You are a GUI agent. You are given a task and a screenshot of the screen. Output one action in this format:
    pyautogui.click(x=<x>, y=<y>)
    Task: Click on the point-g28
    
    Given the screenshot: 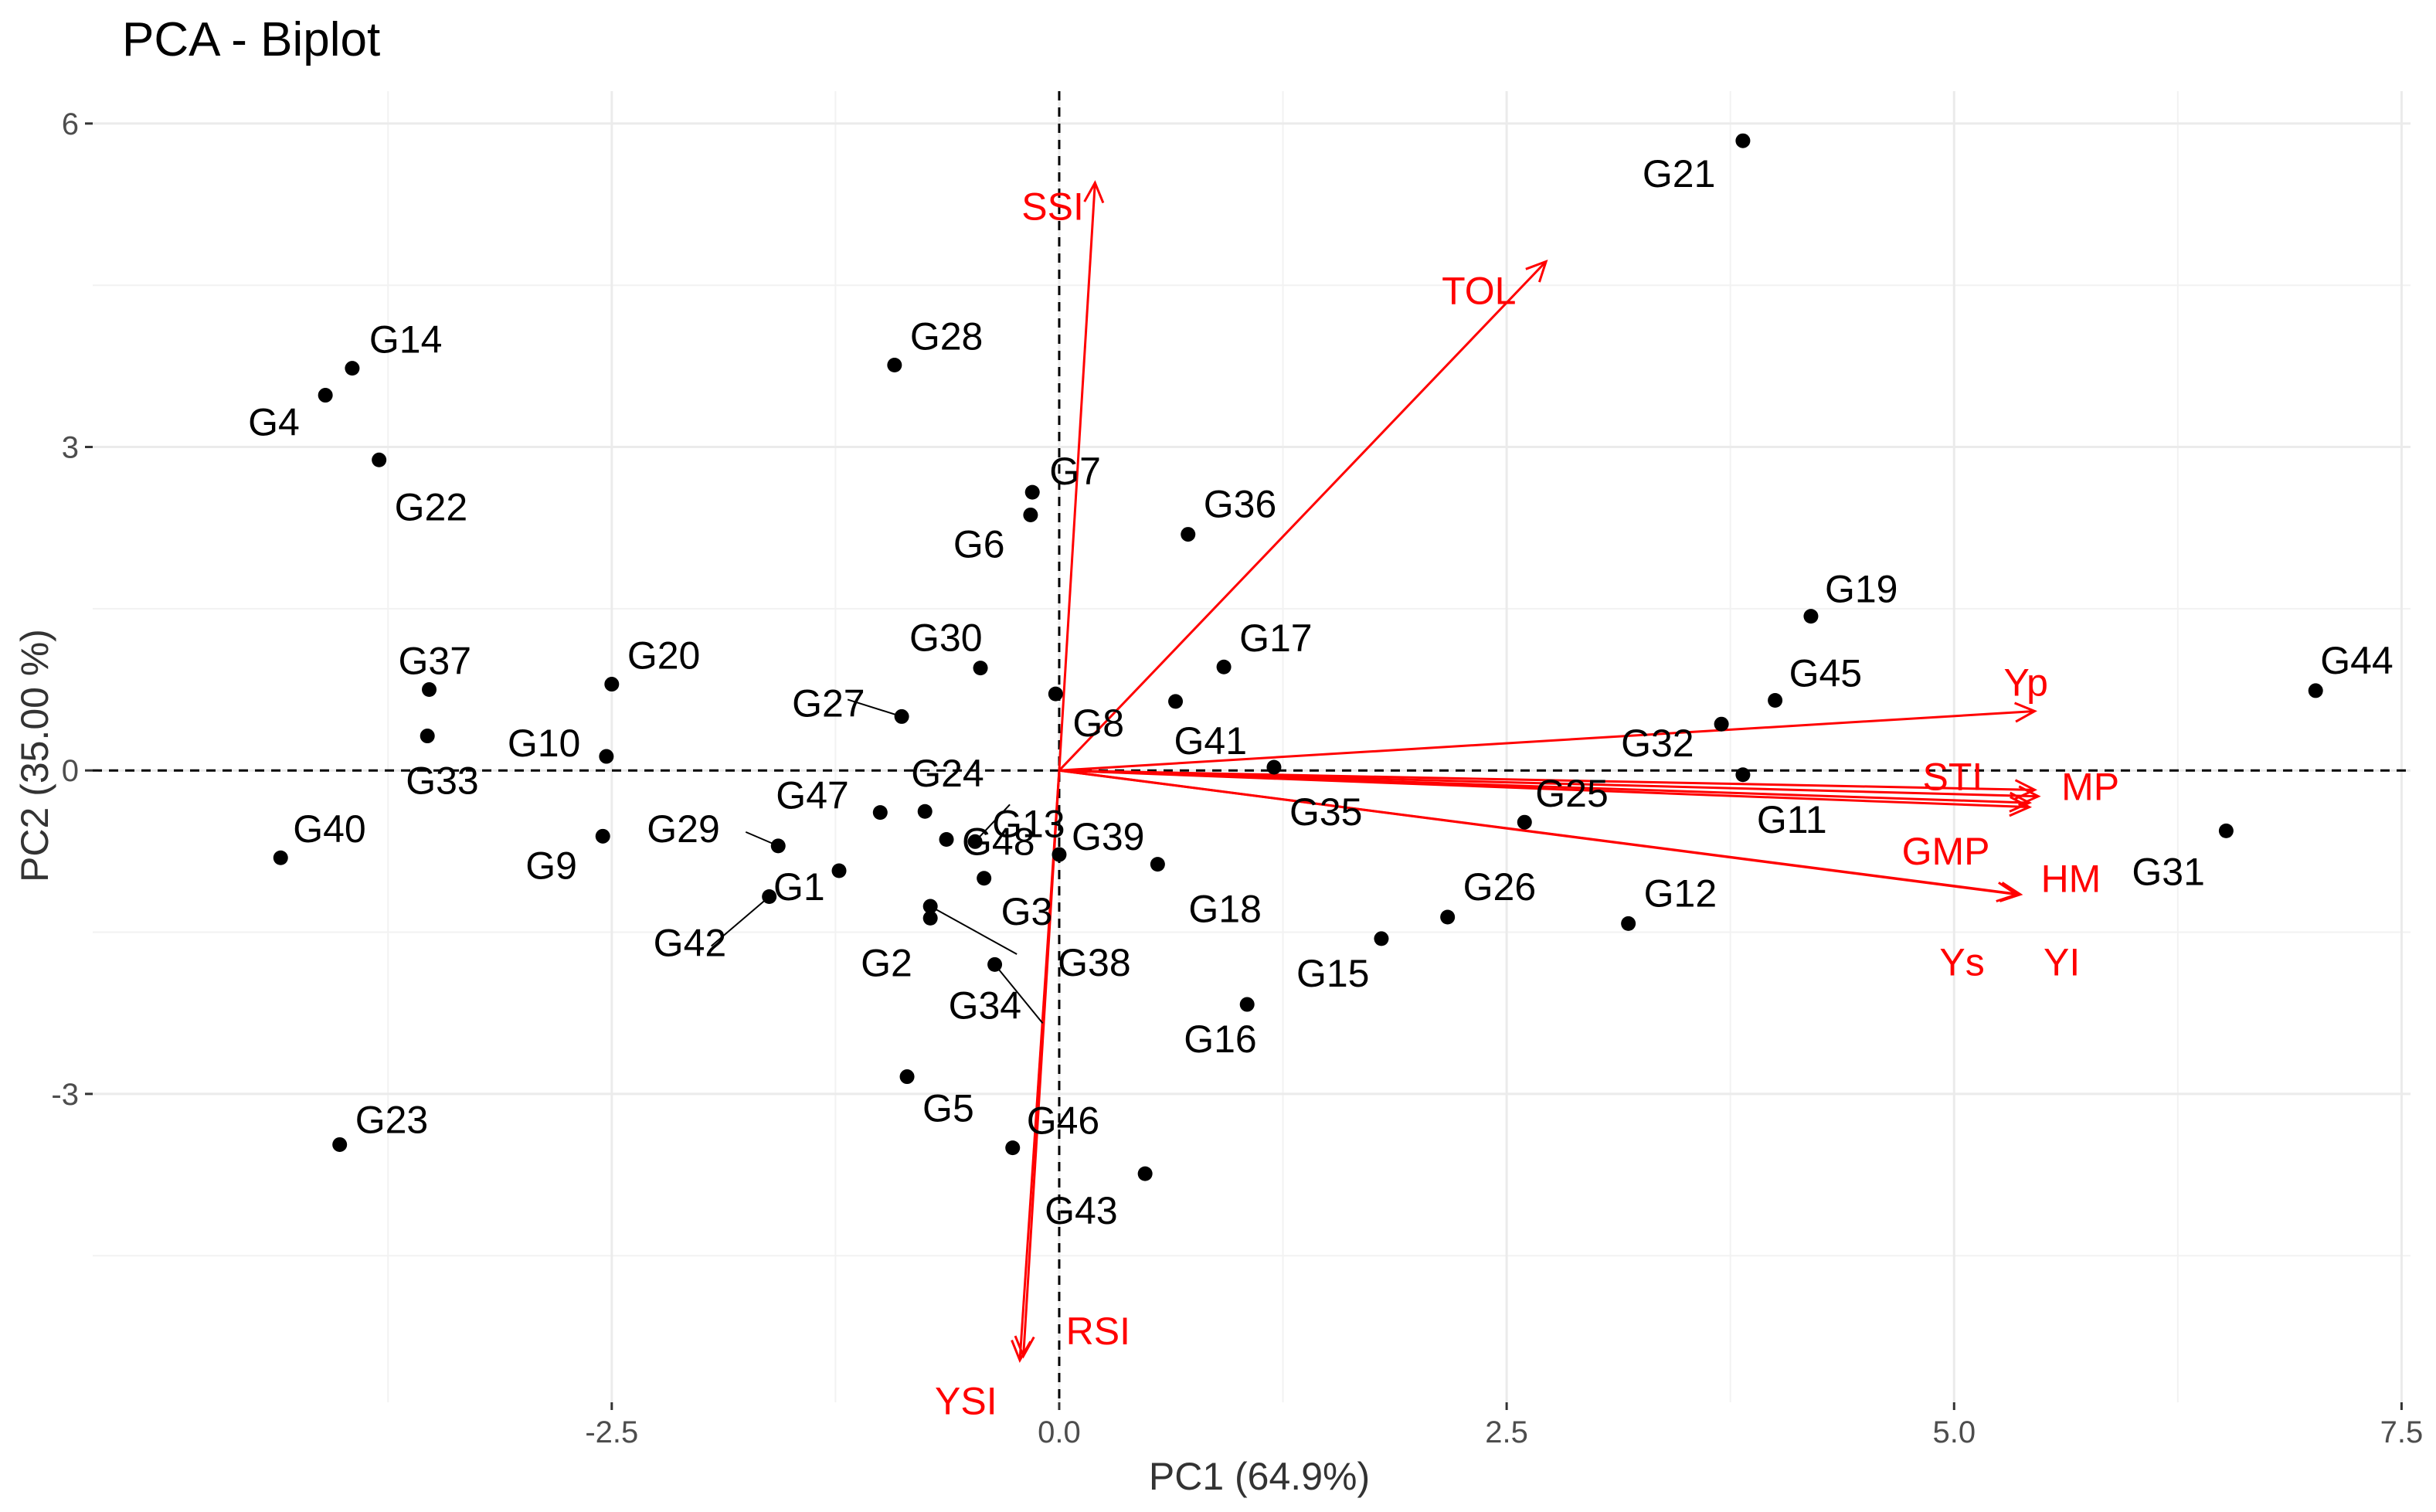 What is the action you would take?
    pyautogui.click(x=894, y=364)
    